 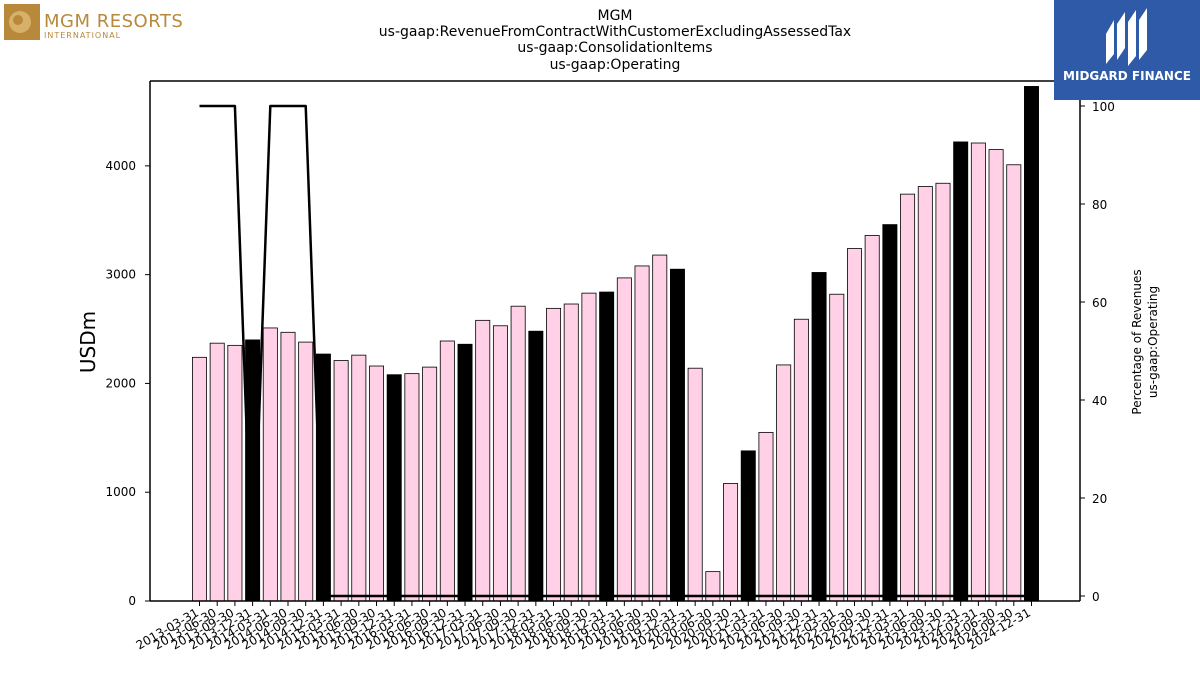 What do you see at coordinates (83, 35) in the screenshot?
I see `mgm-logo-line2: INTERNATIONAL` at bounding box center [83, 35].